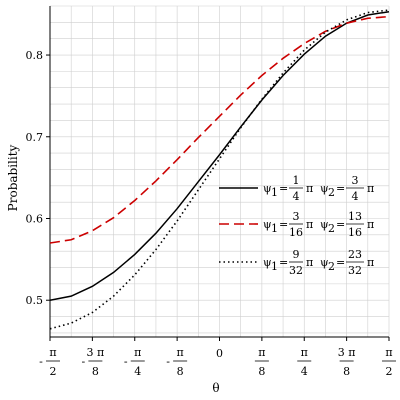 The width and height of the screenshot is (400, 400). I want to click on legend-psi1-denominator: 32, so click(296, 270).